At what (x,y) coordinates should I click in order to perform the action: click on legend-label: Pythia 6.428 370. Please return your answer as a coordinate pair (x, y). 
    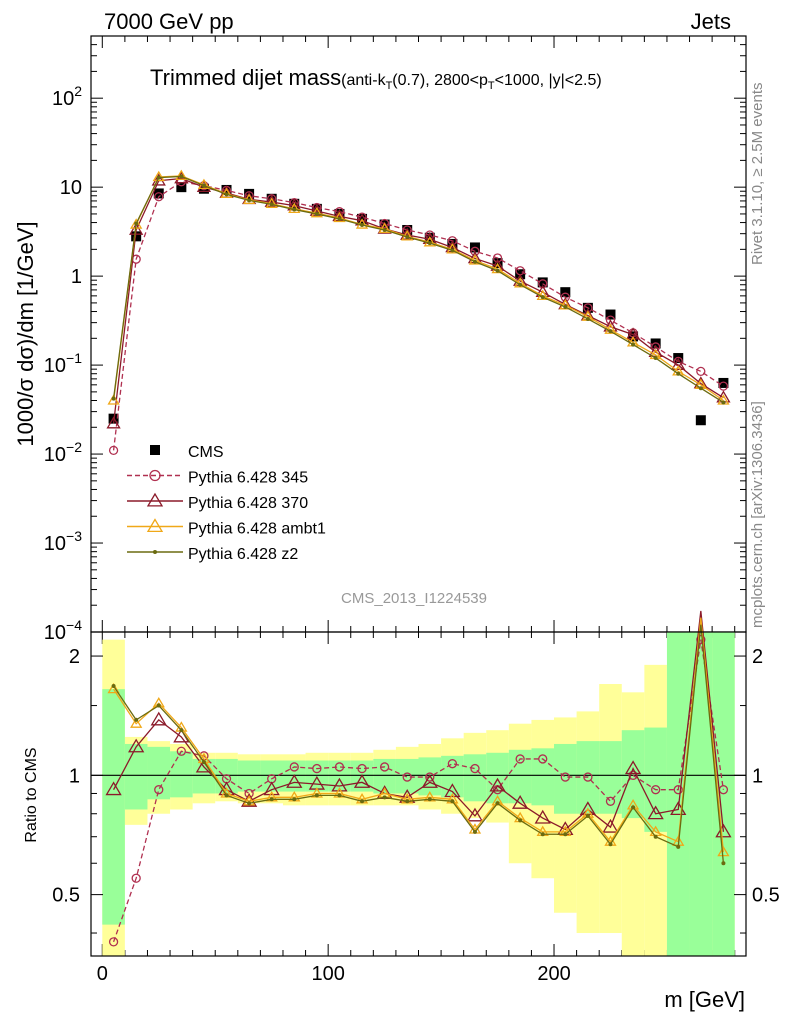
    Looking at the image, I should click on (248, 503).